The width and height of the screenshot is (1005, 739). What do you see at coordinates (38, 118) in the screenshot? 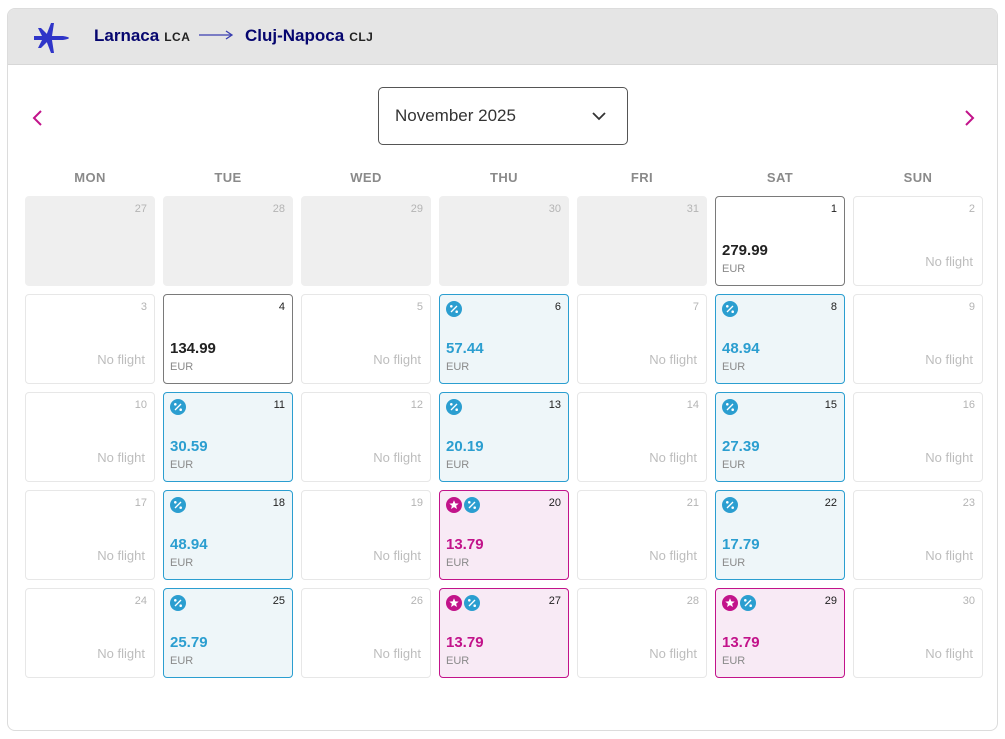
I see `prev-month-button` at bounding box center [38, 118].